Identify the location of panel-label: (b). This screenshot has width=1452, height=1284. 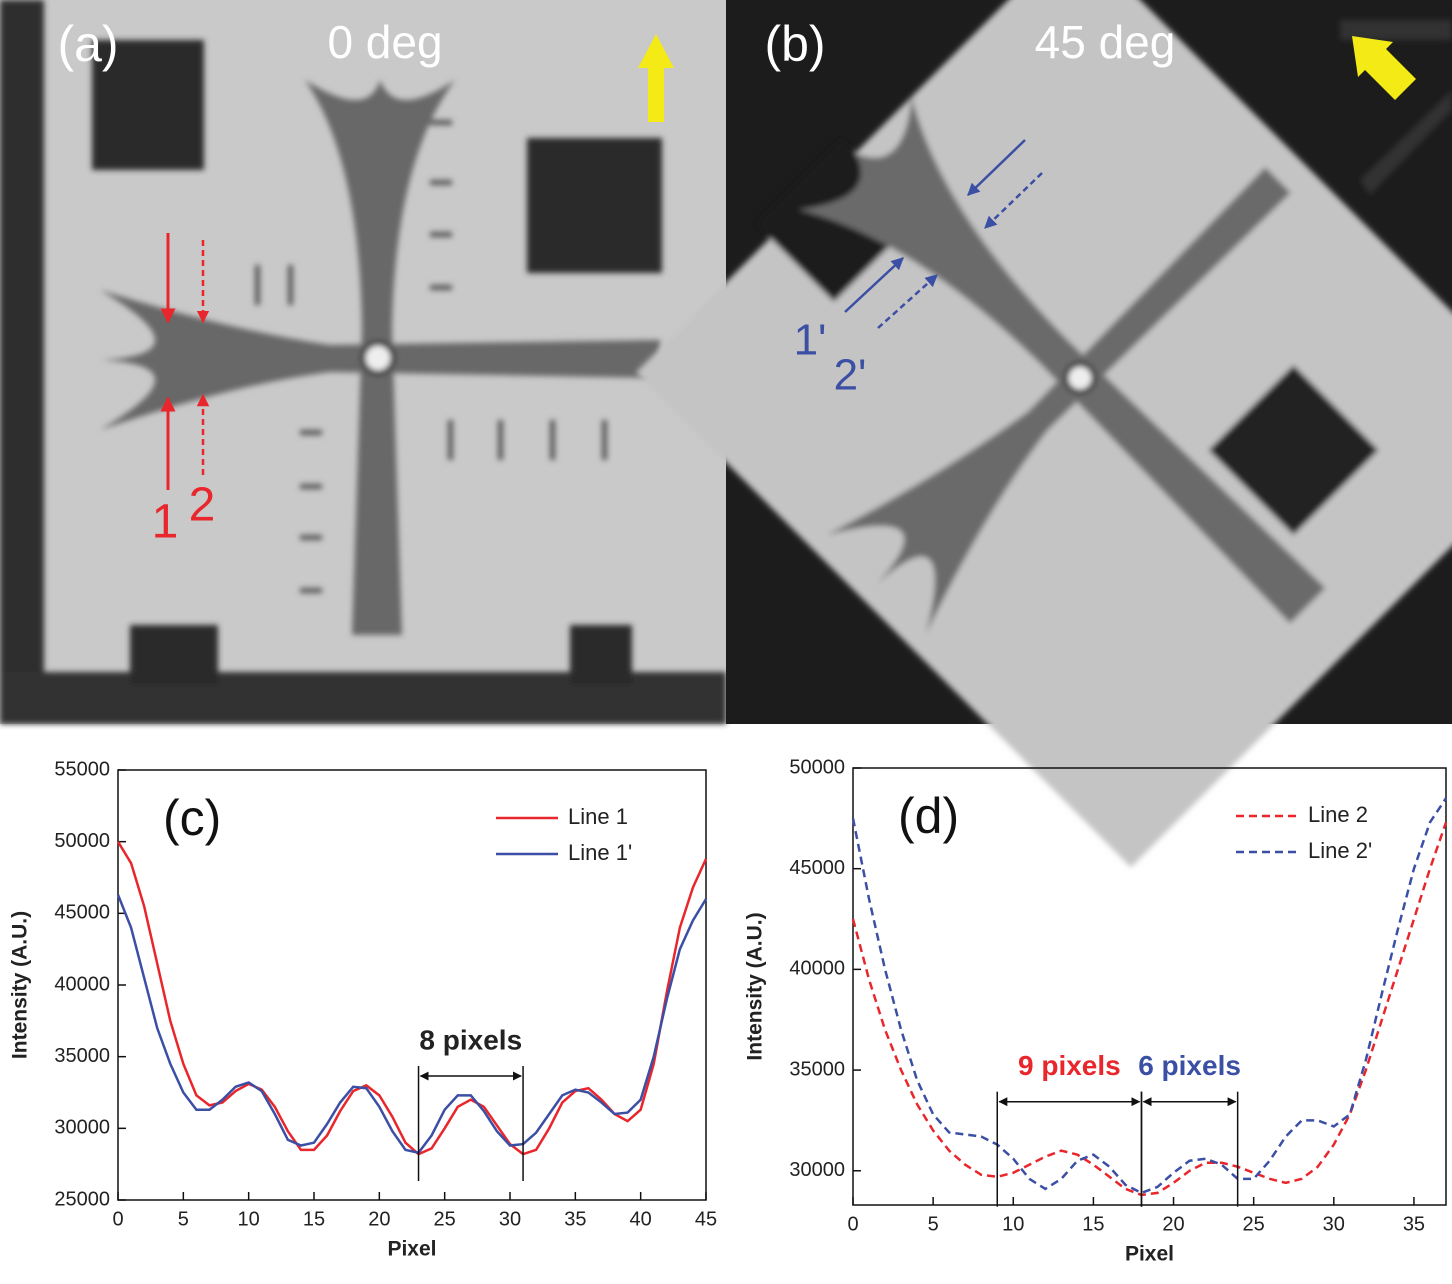
(794, 44).